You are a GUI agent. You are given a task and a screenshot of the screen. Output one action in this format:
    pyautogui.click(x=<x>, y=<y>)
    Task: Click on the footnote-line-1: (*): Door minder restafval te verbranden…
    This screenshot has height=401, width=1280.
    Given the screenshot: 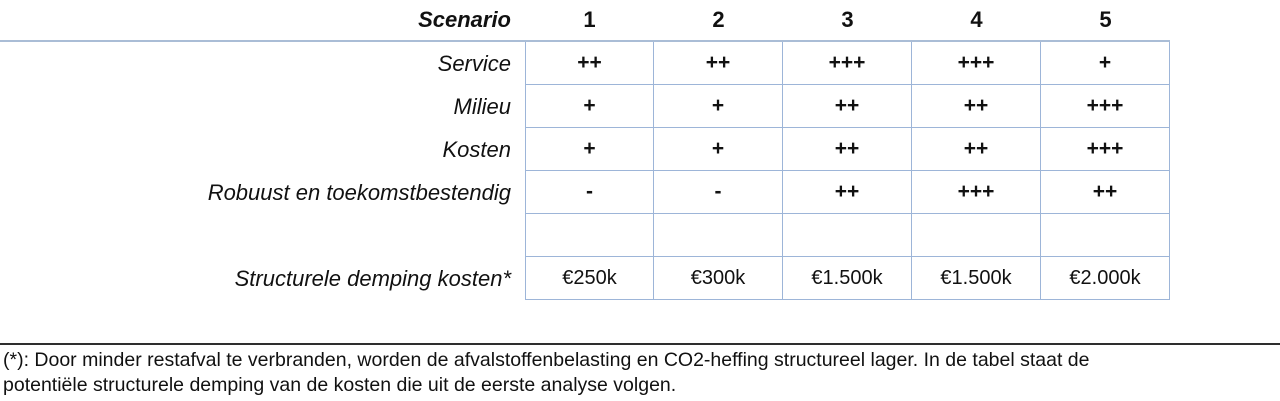 What is the action you would take?
    pyautogui.click(x=546, y=360)
    